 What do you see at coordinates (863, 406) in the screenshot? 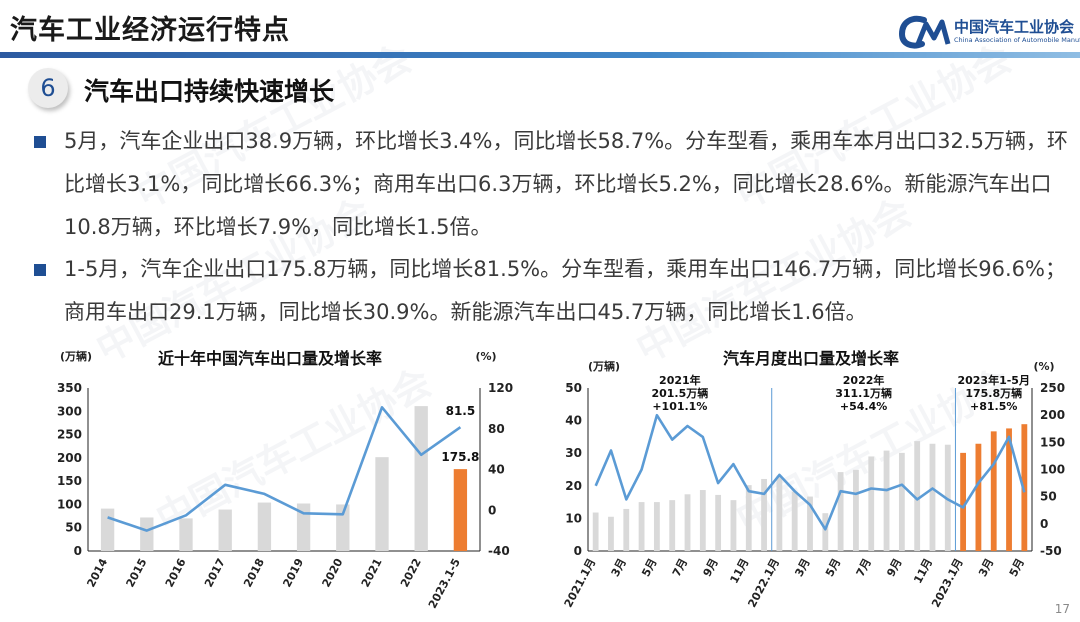
I see `period-annotation: +54.4%` at bounding box center [863, 406].